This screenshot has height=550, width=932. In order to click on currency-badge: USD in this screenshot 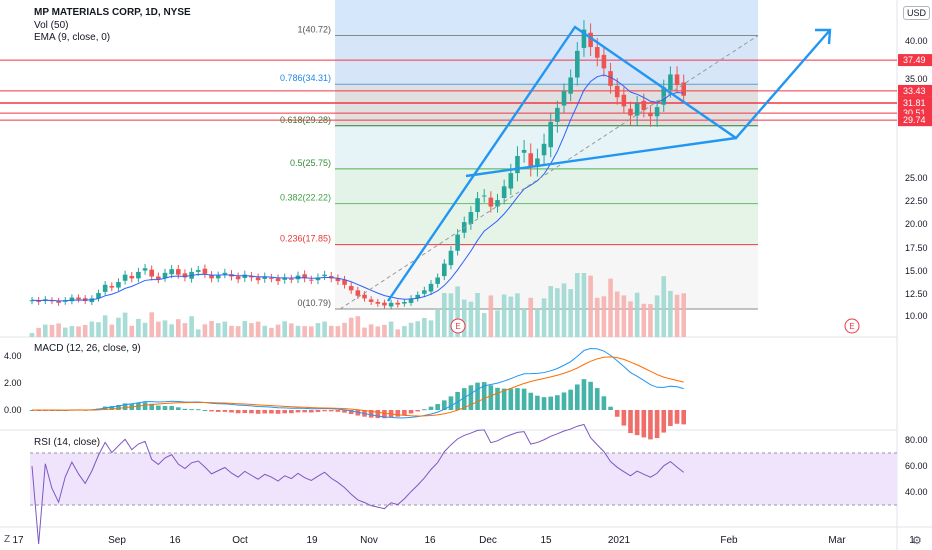, I will do `click(917, 13)`.